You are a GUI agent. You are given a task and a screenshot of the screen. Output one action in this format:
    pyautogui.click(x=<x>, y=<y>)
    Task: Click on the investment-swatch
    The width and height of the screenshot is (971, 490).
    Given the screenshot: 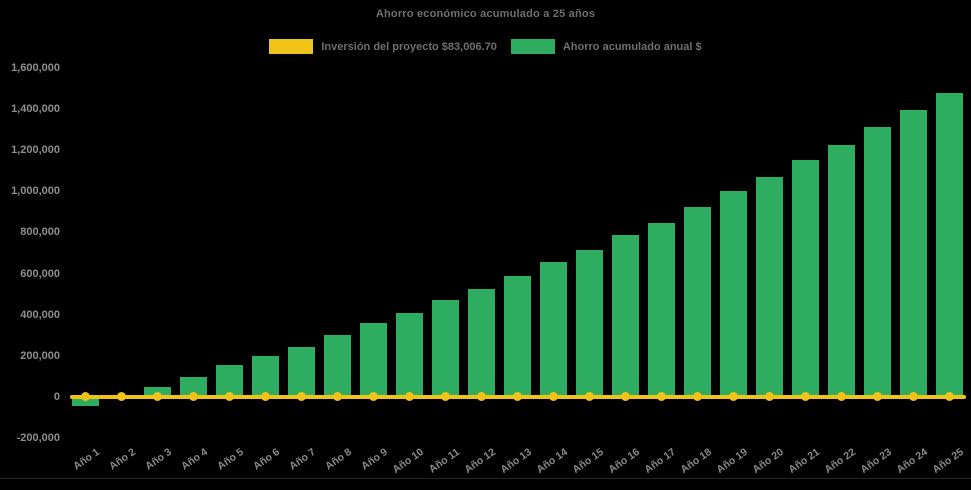 What is the action you would take?
    pyautogui.click(x=291, y=46)
    